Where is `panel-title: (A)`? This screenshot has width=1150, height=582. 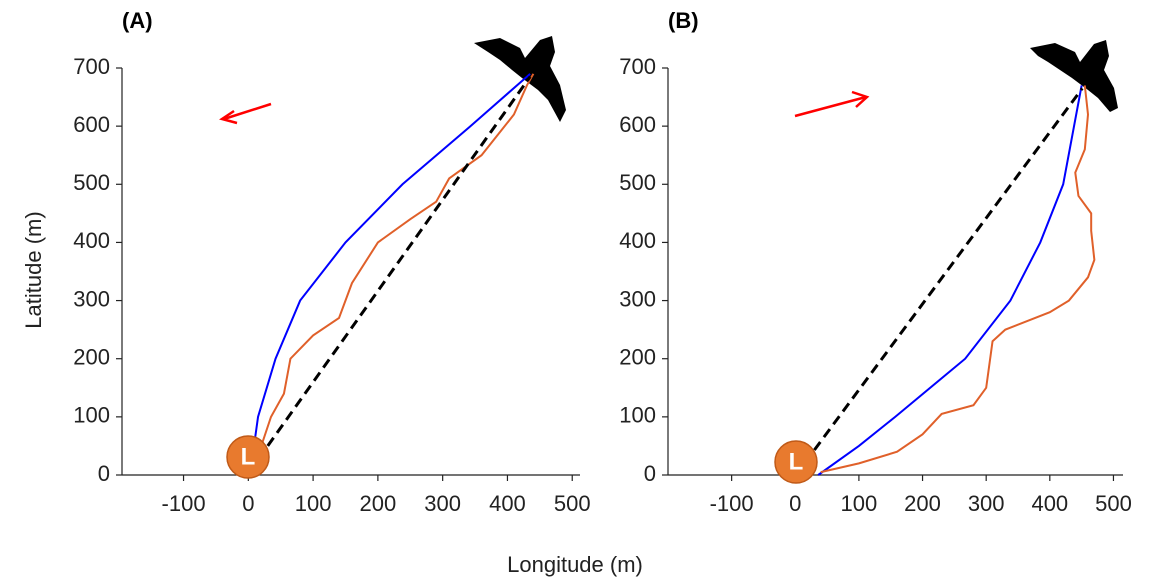
panel-title: (A) is located at coordinates (137, 20).